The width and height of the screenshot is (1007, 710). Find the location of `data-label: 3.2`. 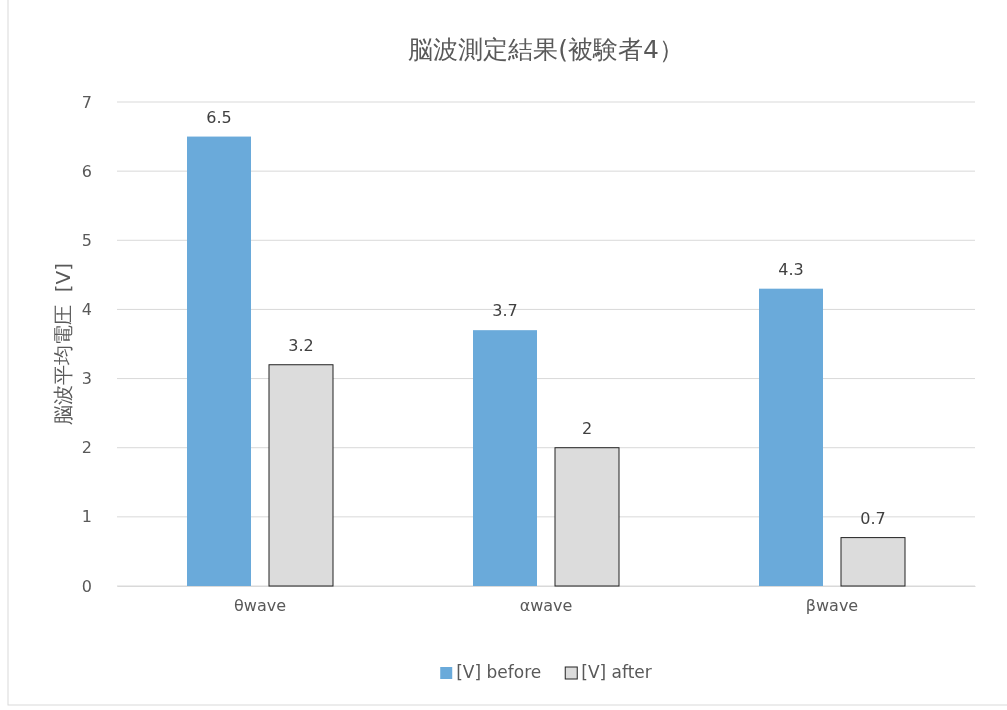

data-label: 3.2 is located at coordinates (301, 345).